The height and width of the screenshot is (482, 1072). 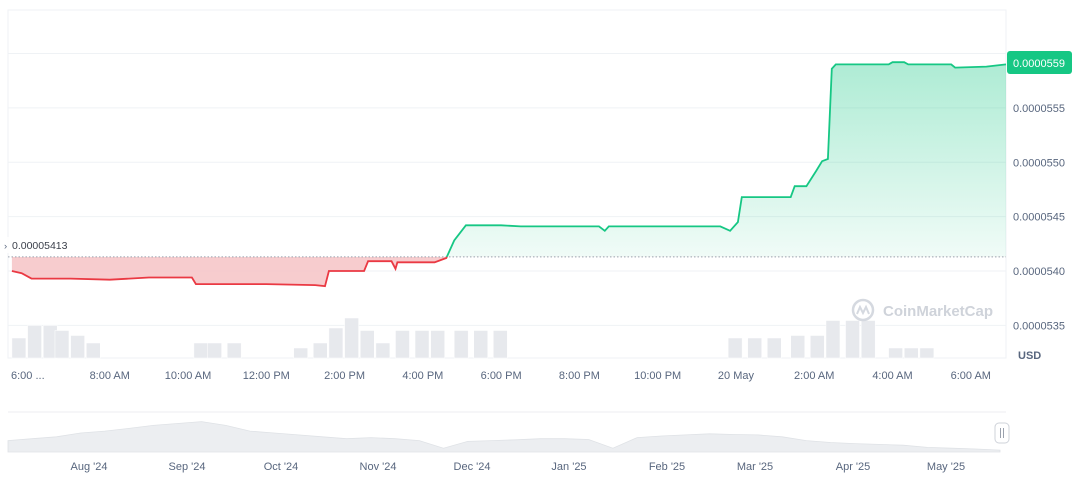 What do you see at coordinates (1002, 433) in the screenshot?
I see `navigator-handle` at bounding box center [1002, 433].